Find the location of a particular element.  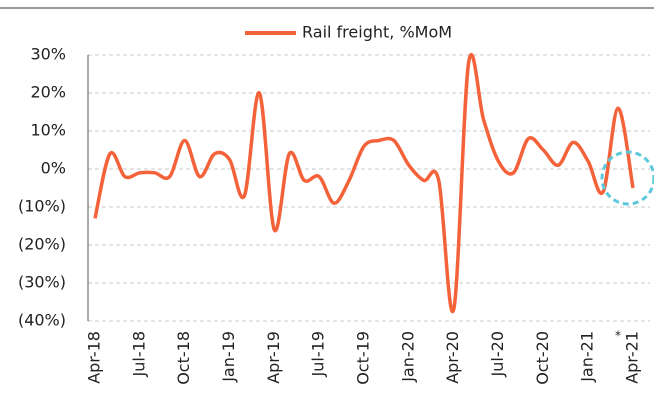

x-tick-label: Jul-20 is located at coordinates (497, 354).